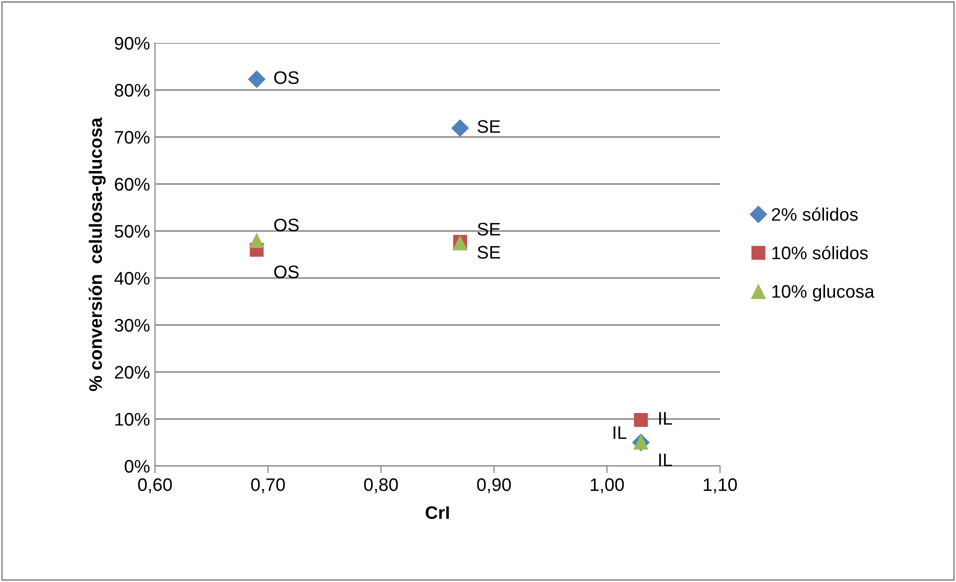 The image size is (956, 582). Describe the element at coordinates (268, 486) in the screenshot. I see `x-tick-label: 0,70` at that location.